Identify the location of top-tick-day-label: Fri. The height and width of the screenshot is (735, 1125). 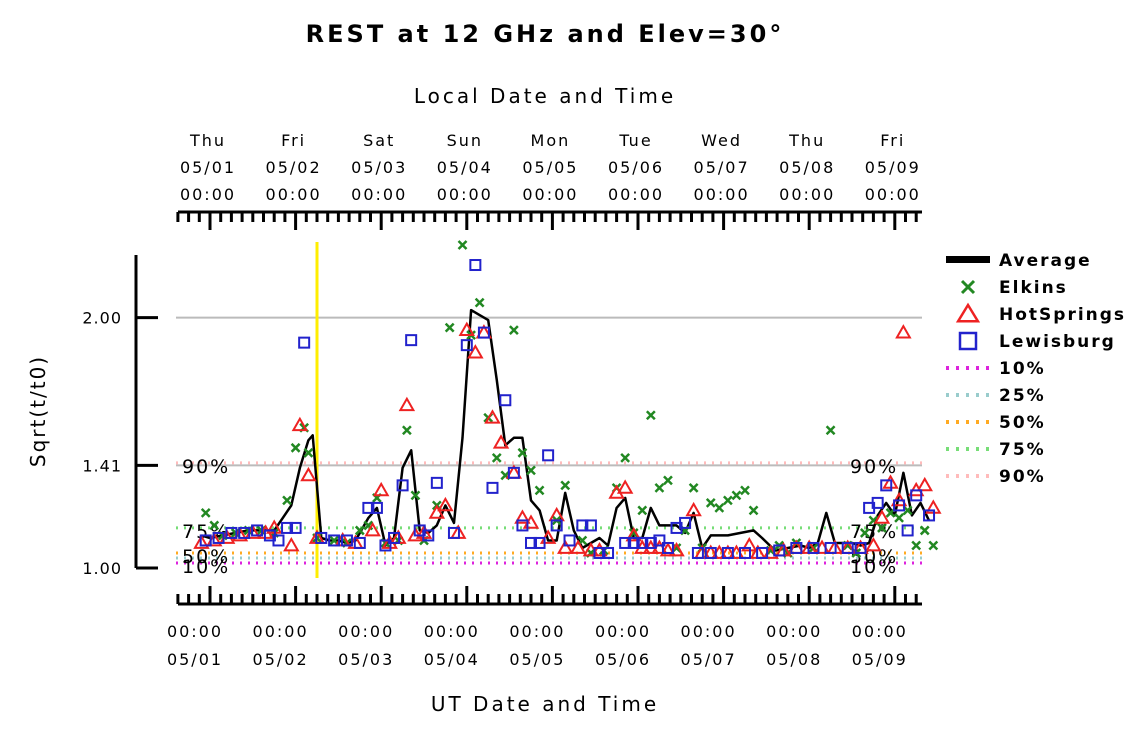
(892, 140).